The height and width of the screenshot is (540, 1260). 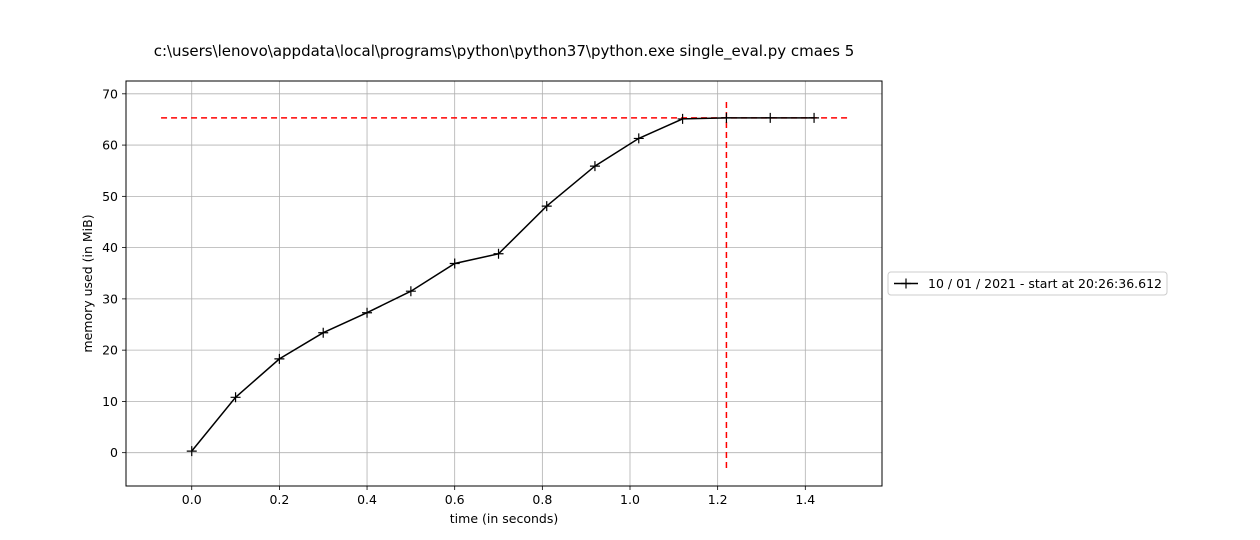 What do you see at coordinates (192, 499) in the screenshot?
I see `x-tick-label: 0.0` at bounding box center [192, 499].